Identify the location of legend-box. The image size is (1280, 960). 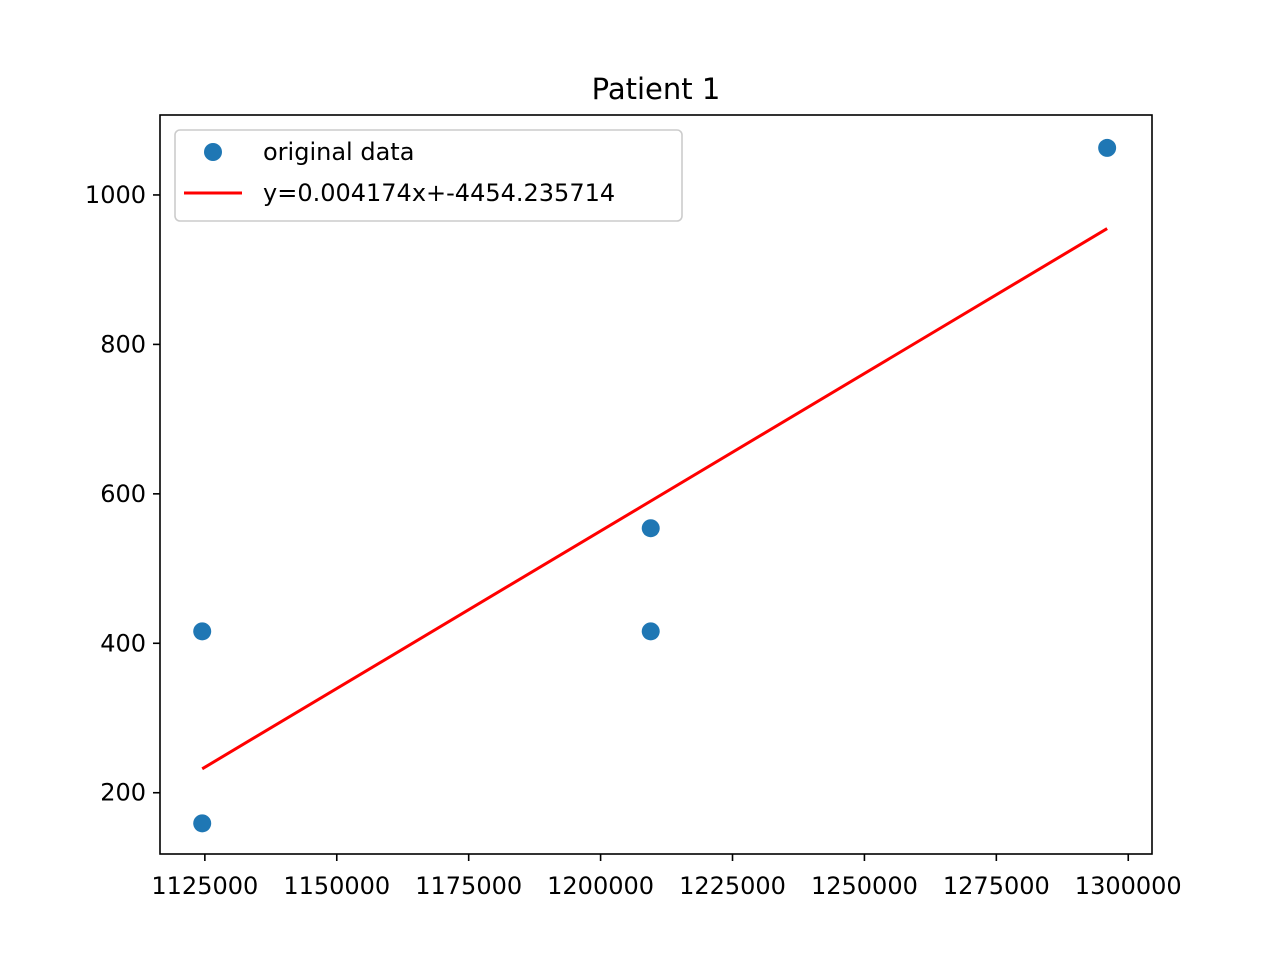
(428, 175).